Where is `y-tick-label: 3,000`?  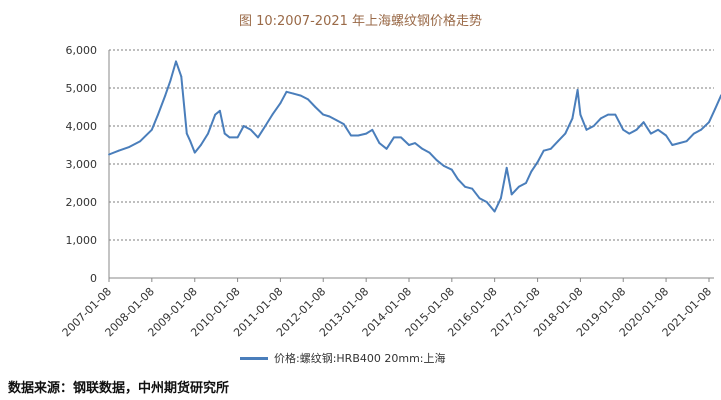
y-tick-label: 3,000 is located at coordinates (82, 164).